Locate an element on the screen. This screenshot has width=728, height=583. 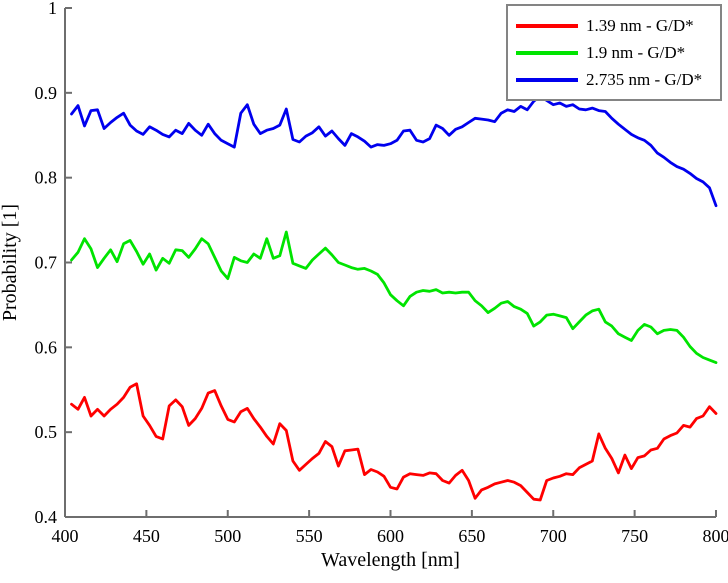
blue-line-swatch is located at coordinates (547, 79).